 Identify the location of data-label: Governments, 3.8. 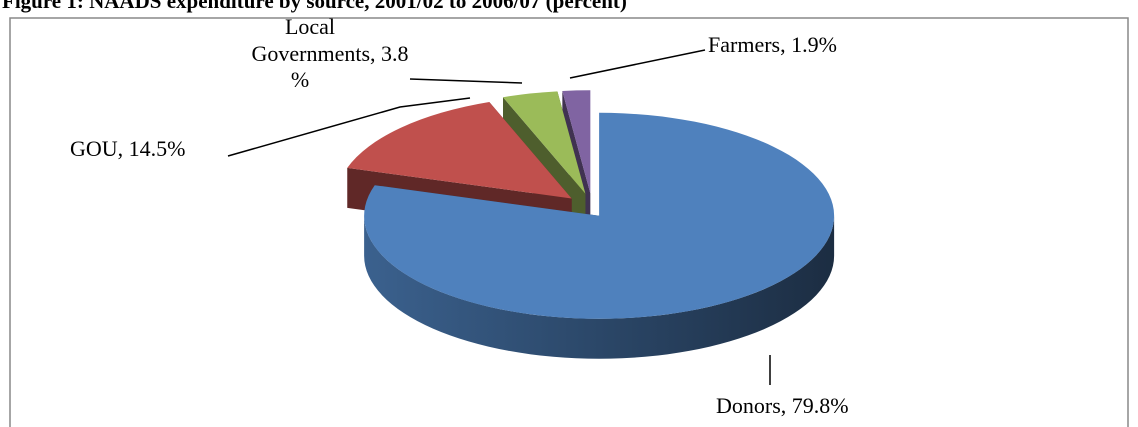
(329, 53).